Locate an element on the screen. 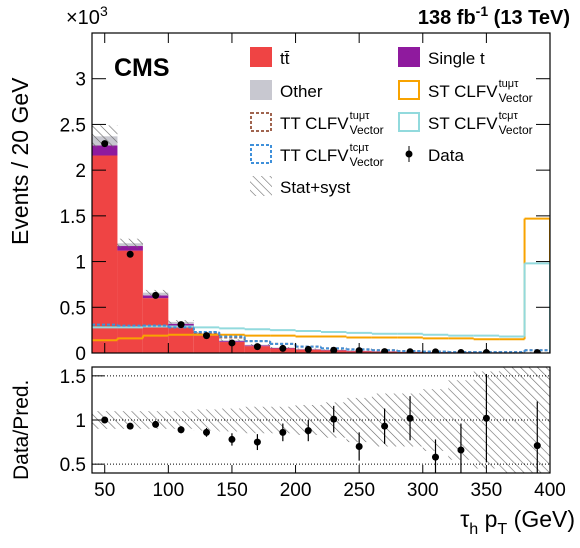  y-tick-label: 2.5 is located at coordinates (73, 125).